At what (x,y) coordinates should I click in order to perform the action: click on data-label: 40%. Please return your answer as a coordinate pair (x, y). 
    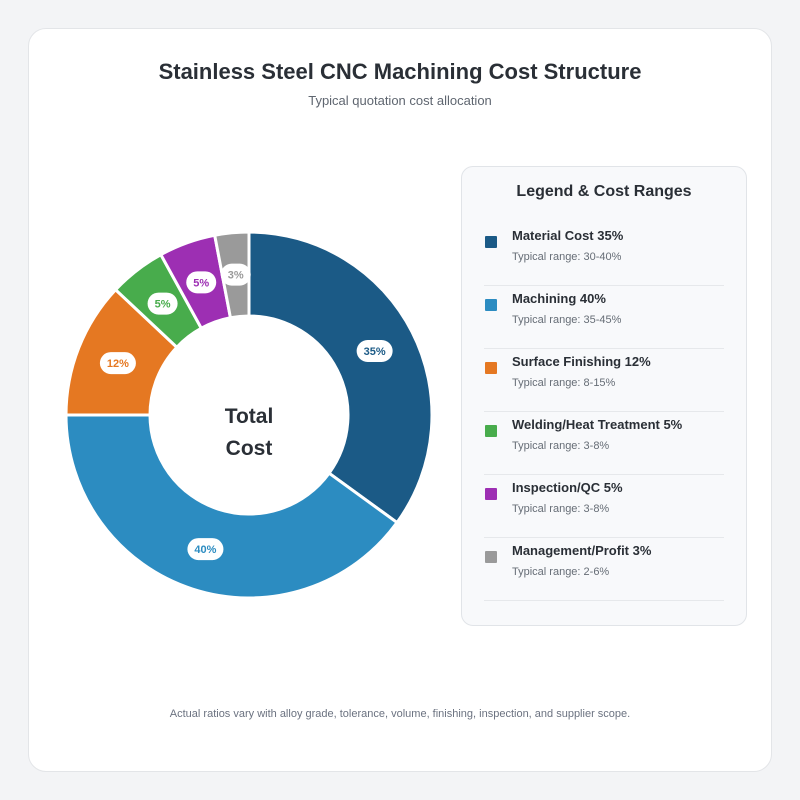
    Looking at the image, I should click on (205, 550).